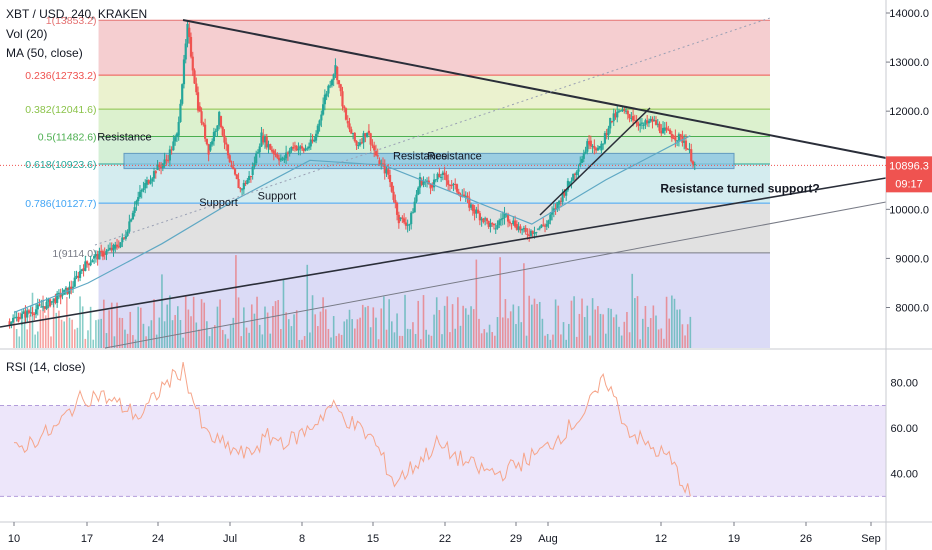 Image resolution: width=932 pixels, height=550 pixels. I want to click on chart-annotation: Support, so click(277, 197).